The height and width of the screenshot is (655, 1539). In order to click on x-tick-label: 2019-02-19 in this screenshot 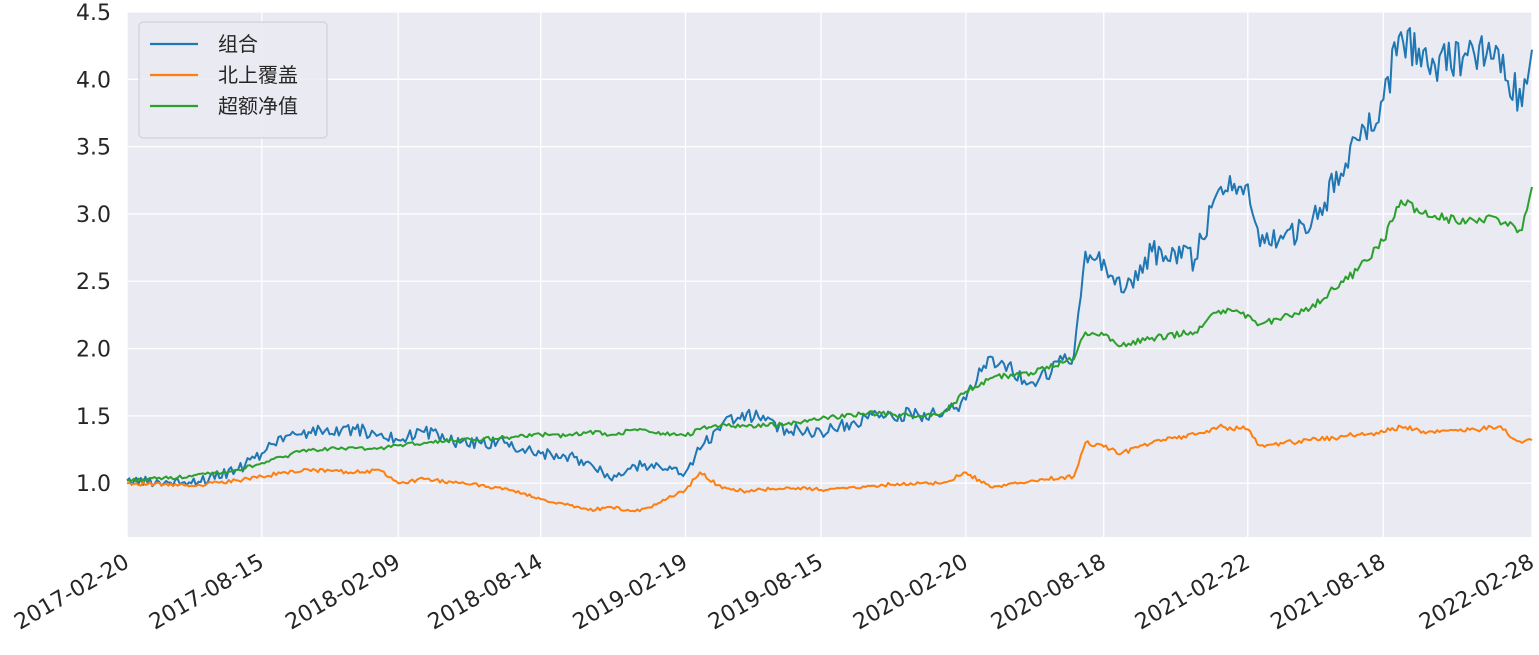, I will do `click(630, 593)`.